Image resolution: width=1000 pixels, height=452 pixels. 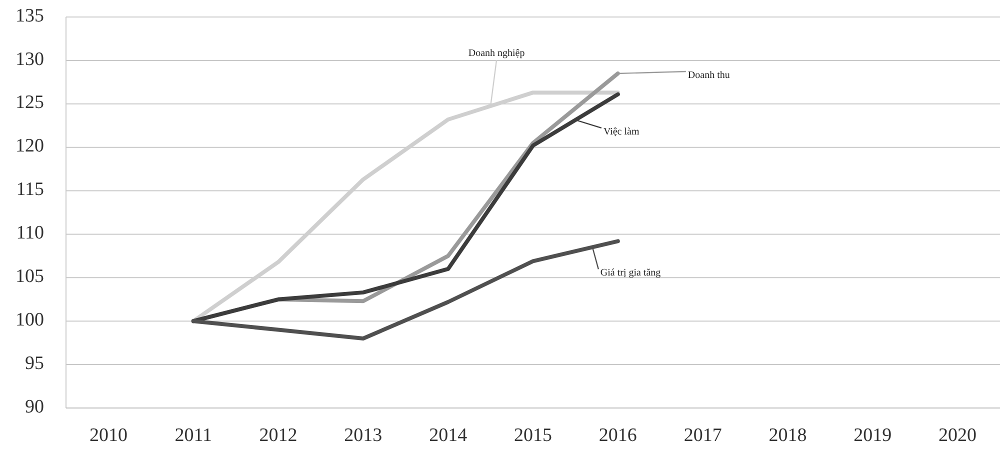 I want to click on y-tick-label: 105, so click(x=30, y=277).